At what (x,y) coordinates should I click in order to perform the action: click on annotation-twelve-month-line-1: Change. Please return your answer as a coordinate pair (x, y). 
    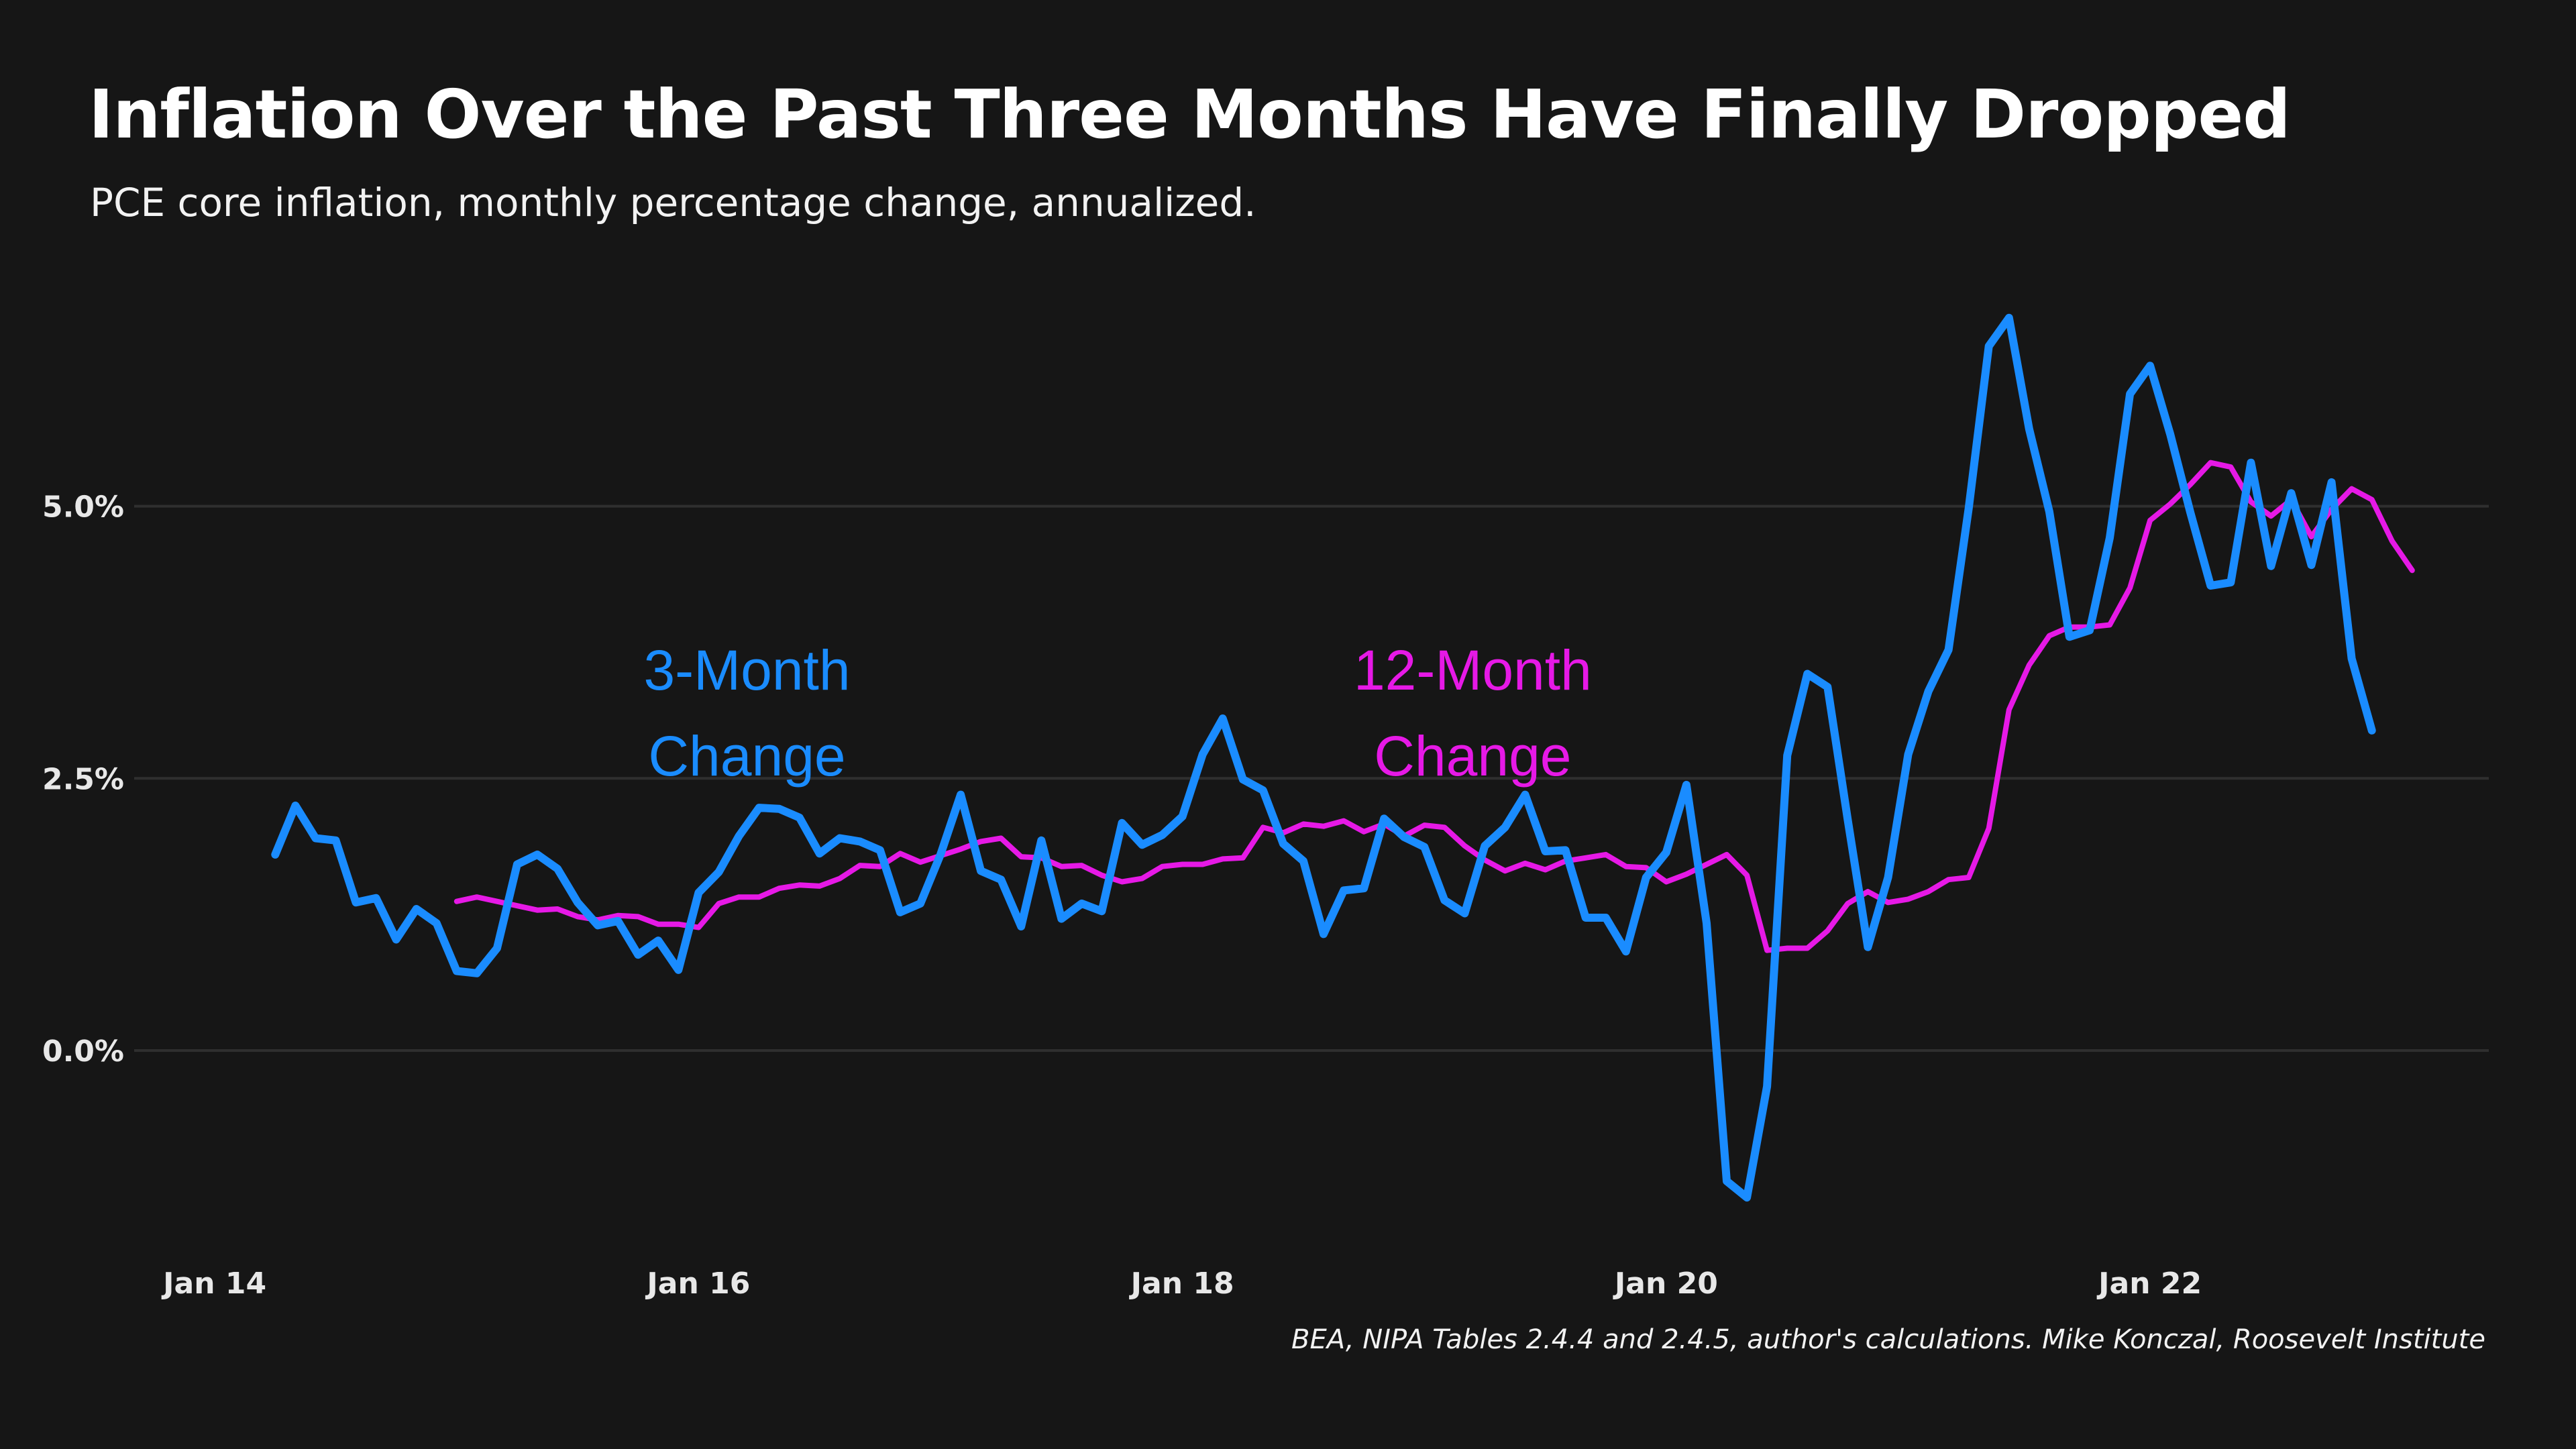
    Looking at the image, I should click on (1472, 756).